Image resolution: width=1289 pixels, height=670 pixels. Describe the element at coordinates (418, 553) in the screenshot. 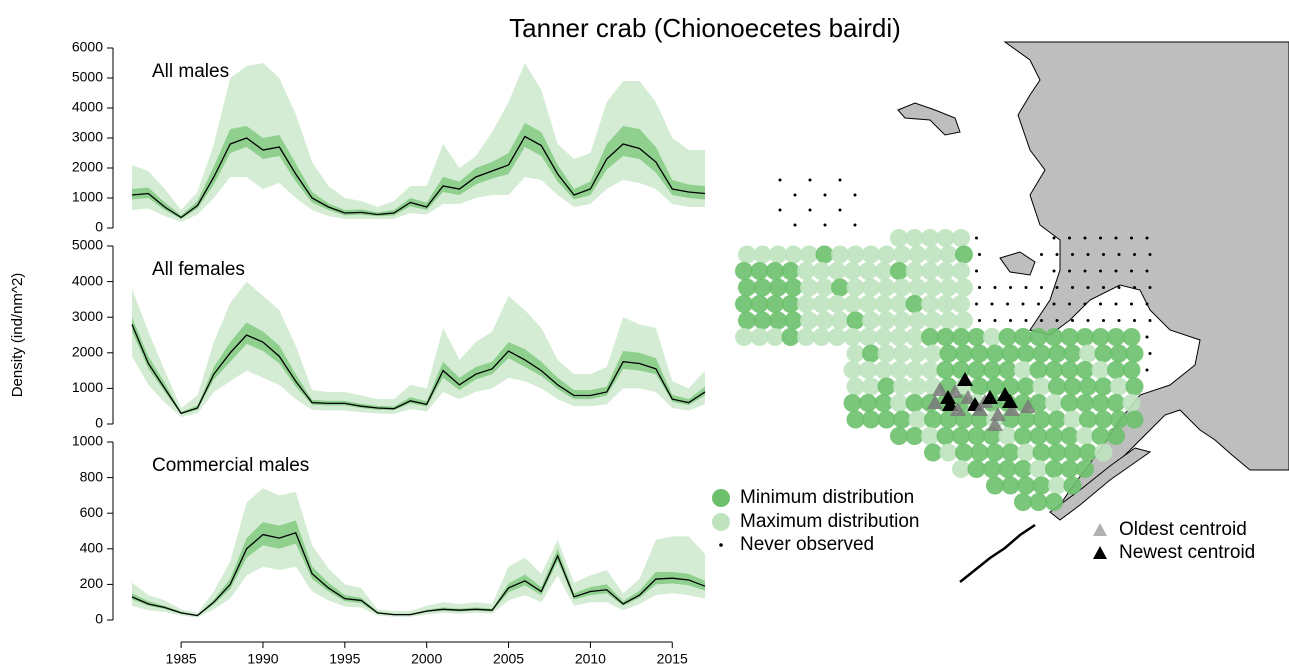

I see `outer-band` at that location.